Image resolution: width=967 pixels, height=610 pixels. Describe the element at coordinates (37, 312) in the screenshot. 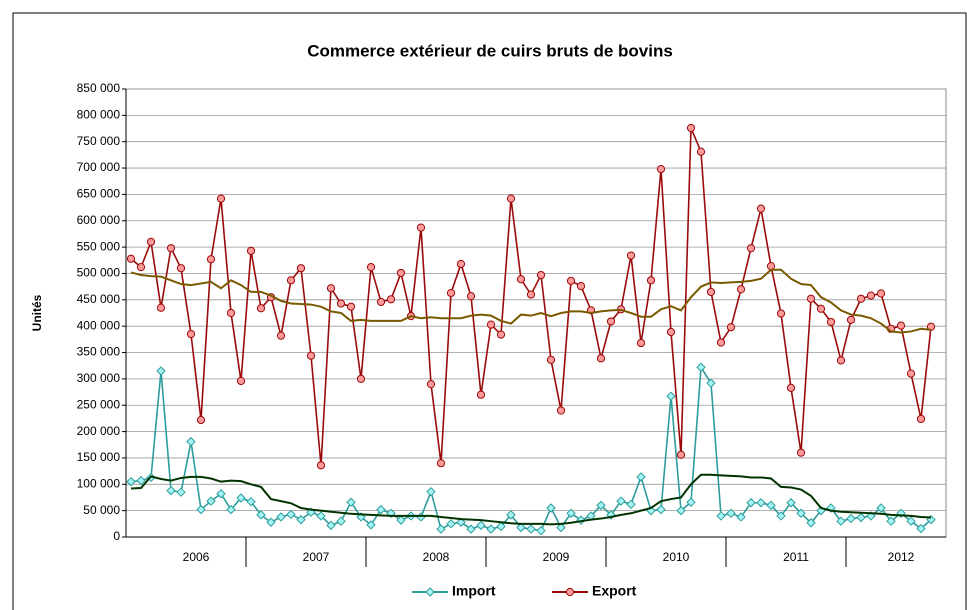

I see `y-axis-label: Unités` at that location.